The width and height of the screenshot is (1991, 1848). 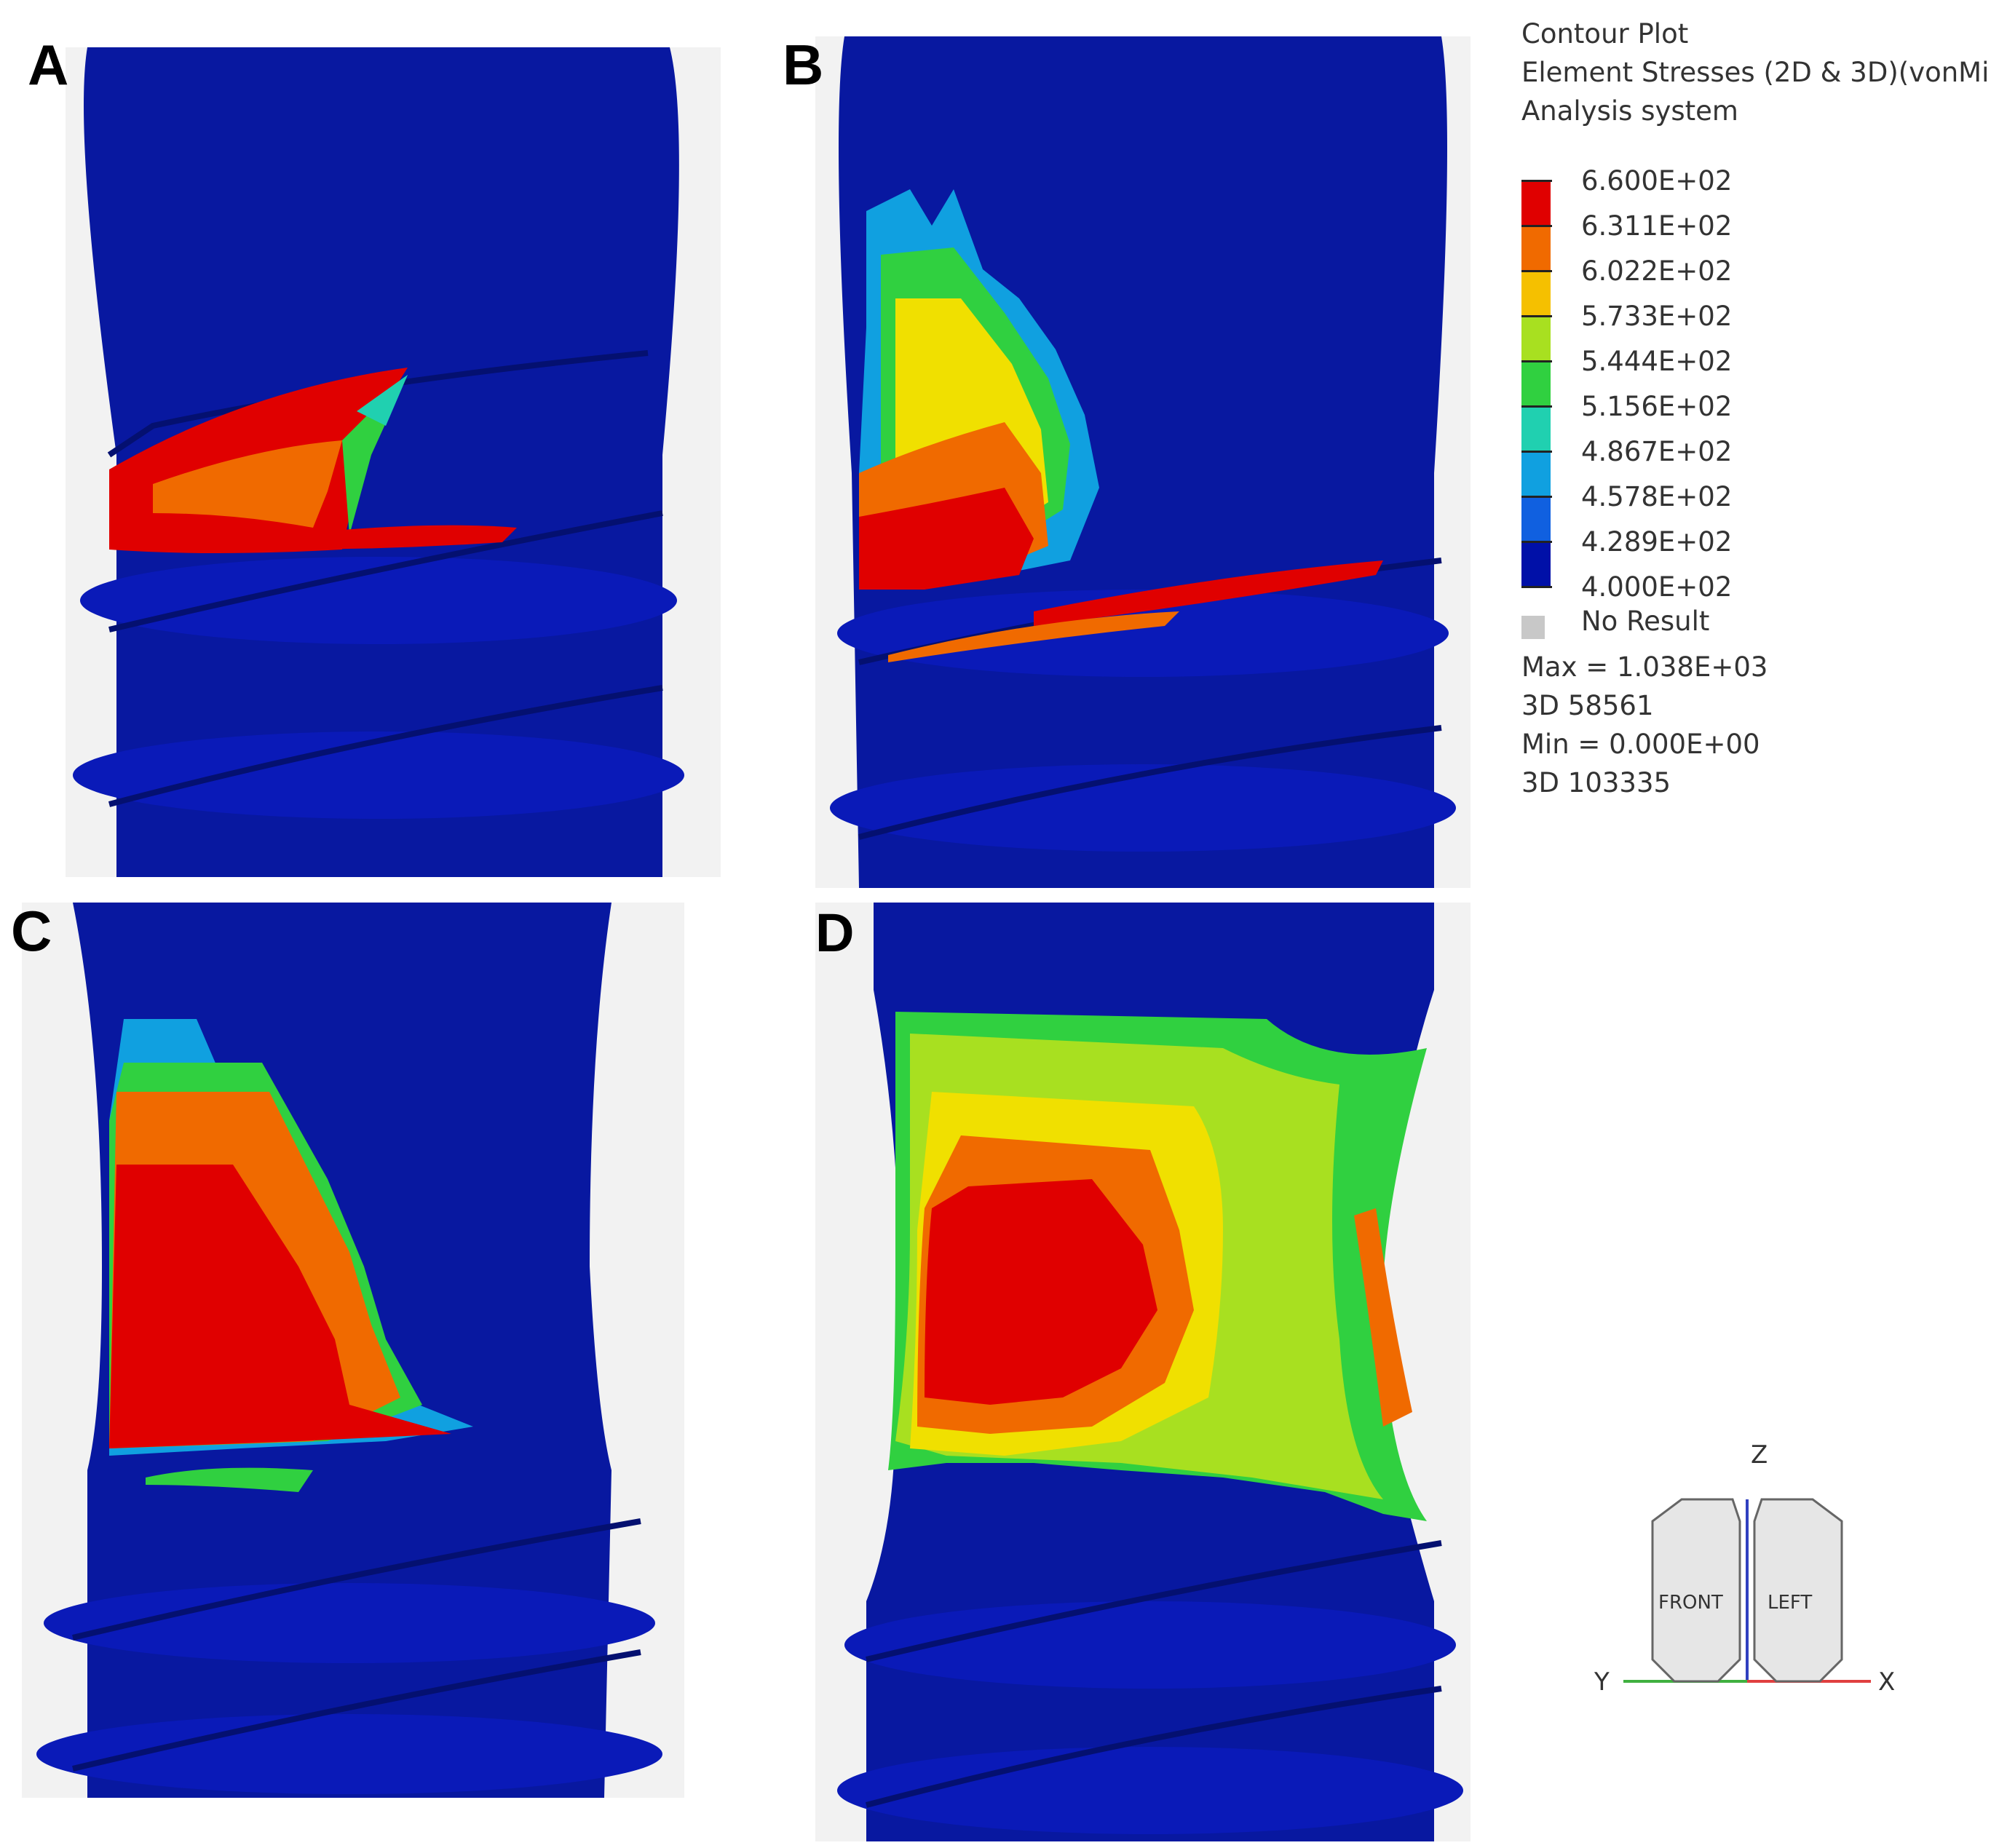 What do you see at coordinates (1657, 451) in the screenshot?
I see `legend-level-7: 4.867E+02` at bounding box center [1657, 451].